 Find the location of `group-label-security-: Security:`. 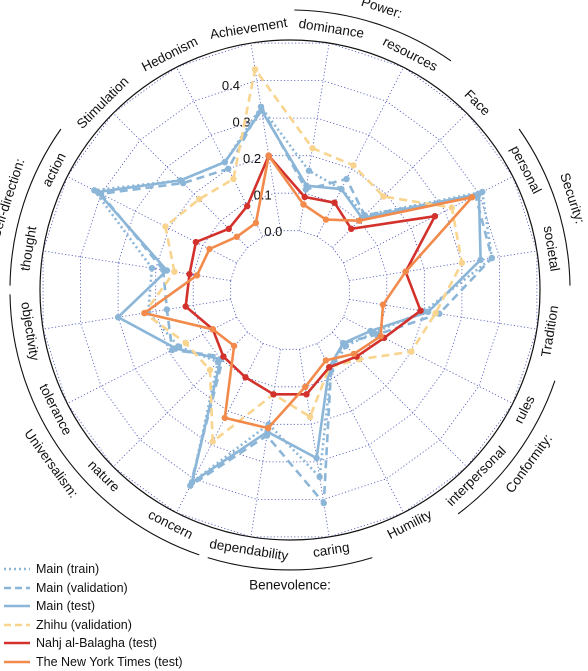

group-label-security-: Security: is located at coordinates (572, 198).